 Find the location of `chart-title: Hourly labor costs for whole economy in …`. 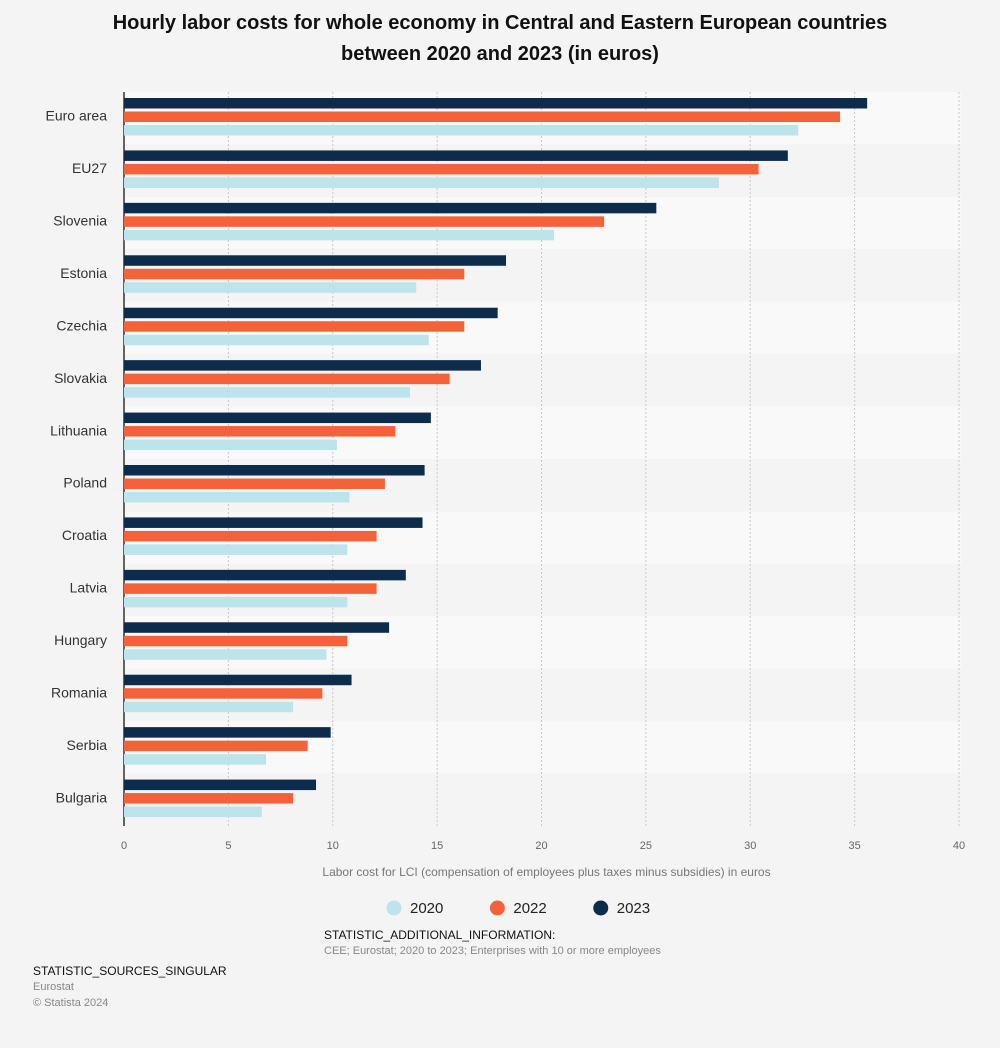

chart-title: Hourly labor costs for whole economy in … is located at coordinates (500, 38).